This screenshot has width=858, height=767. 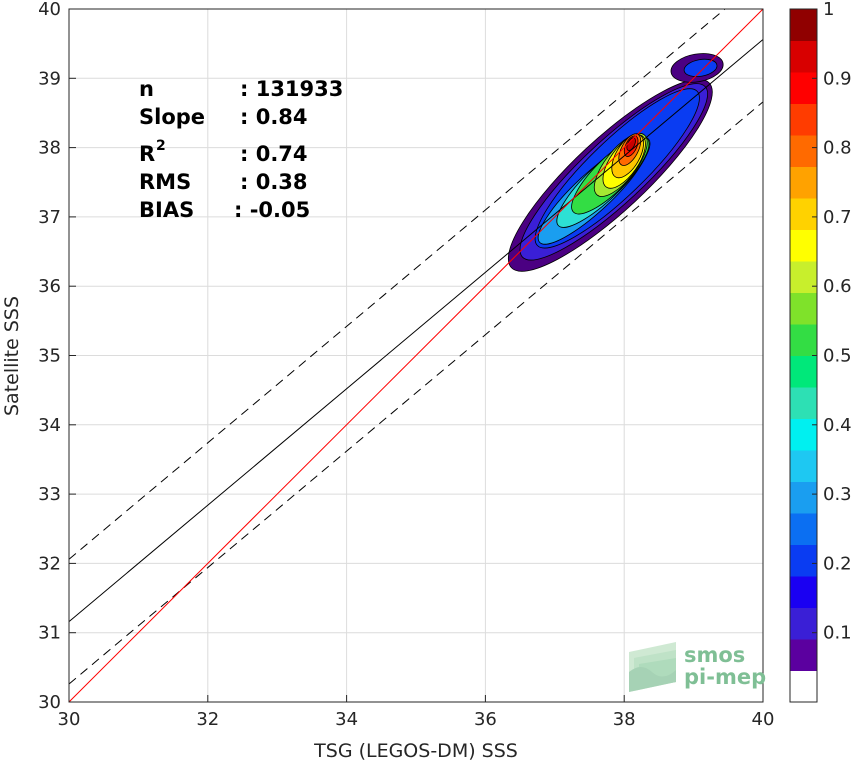 I want to click on y-tick-label-6: 36, so click(x=49, y=286).